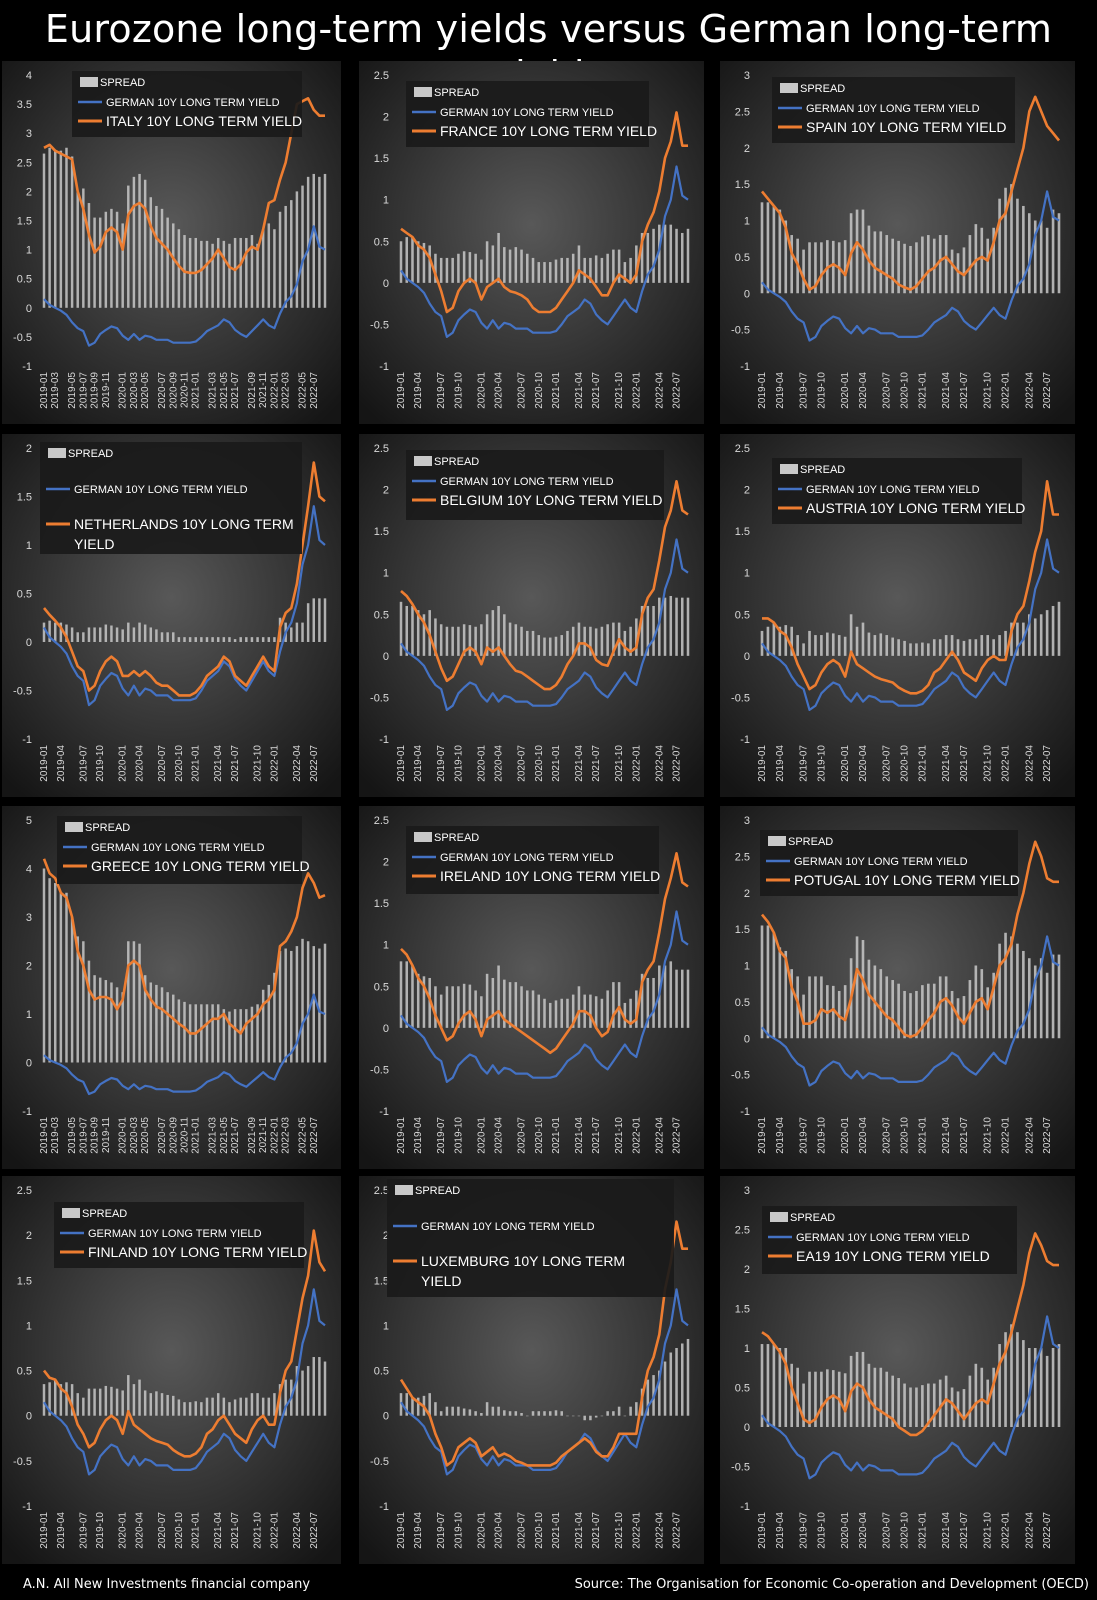 The width and height of the screenshot is (1097, 1600). Describe the element at coordinates (522, 763) in the screenshot. I see `x-tick-label: 2020-07` at that location.